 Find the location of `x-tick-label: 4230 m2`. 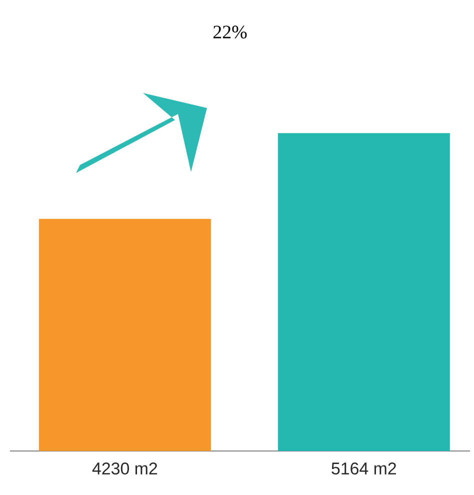

x-tick-label: 4230 m2 is located at coordinates (125, 468).